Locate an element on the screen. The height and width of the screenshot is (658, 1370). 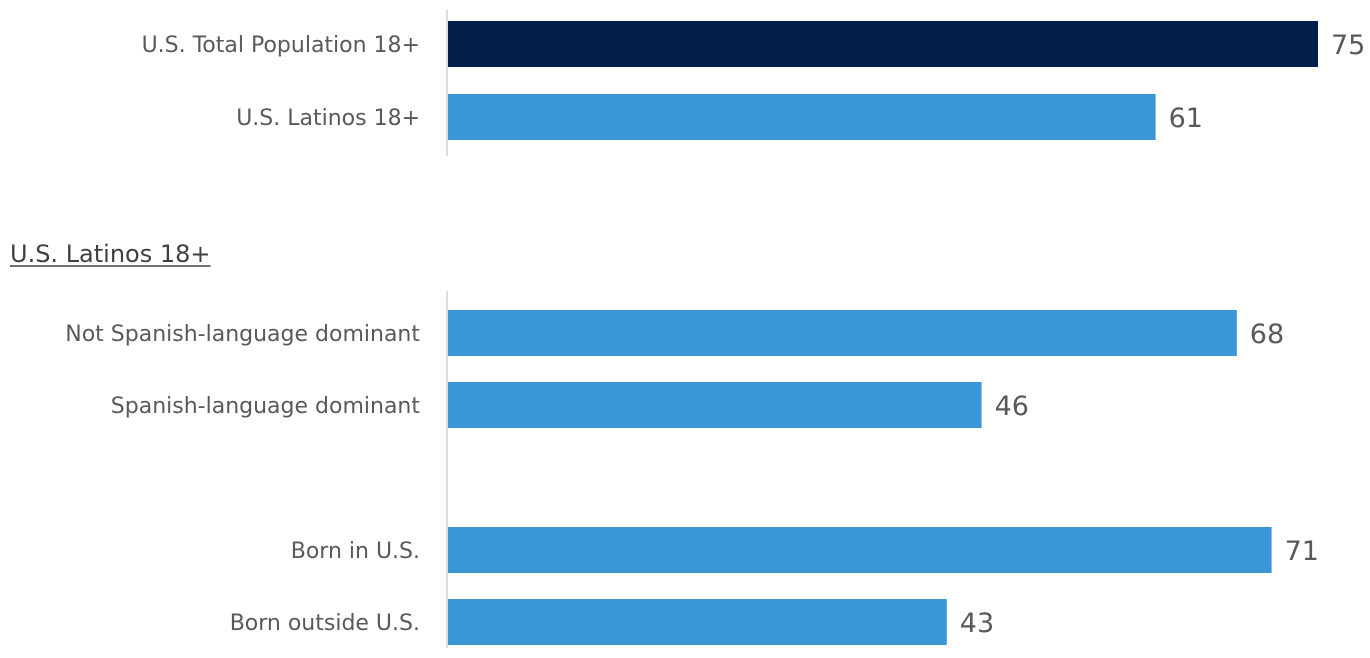
value-label: 46 is located at coordinates (1012, 406).